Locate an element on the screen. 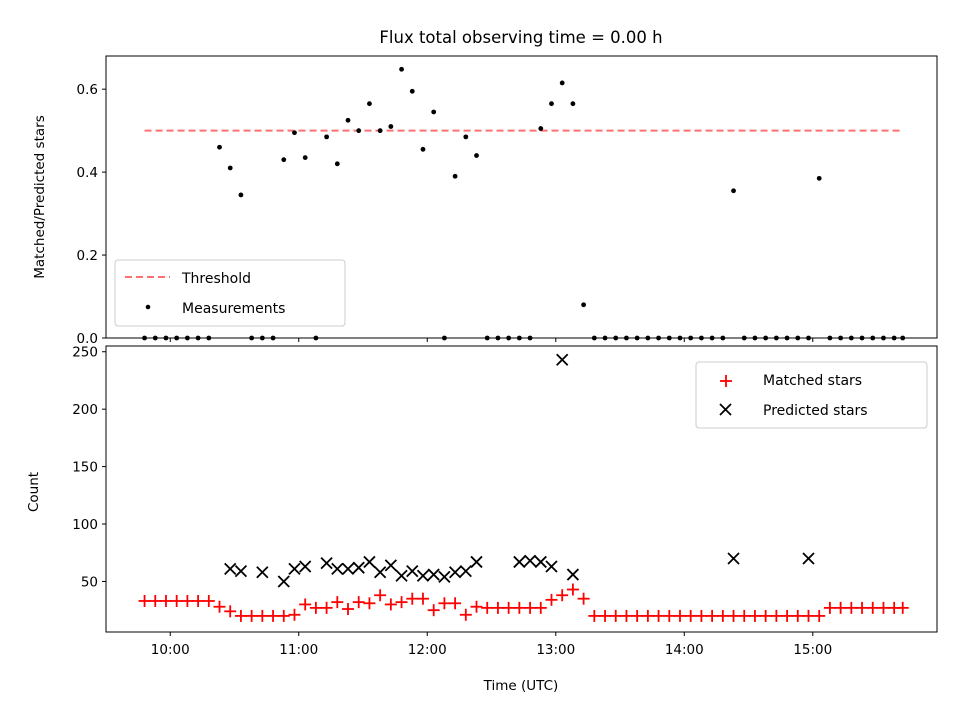 This screenshot has width=960, height=720. bottom-legend: Matched stars Predicted stars is located at coordinates (811, 395).